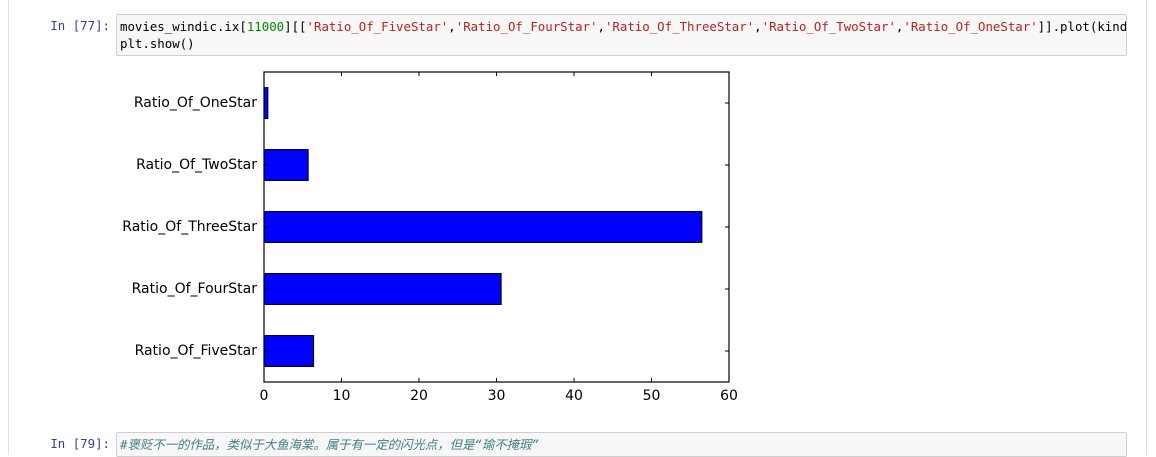 Image resolution: width=1156 pixels, height=457 pixels. Describe the element at coordinates (183, 26) in the screenshot. I see `code-token: movies_windic.ix[` at that location.